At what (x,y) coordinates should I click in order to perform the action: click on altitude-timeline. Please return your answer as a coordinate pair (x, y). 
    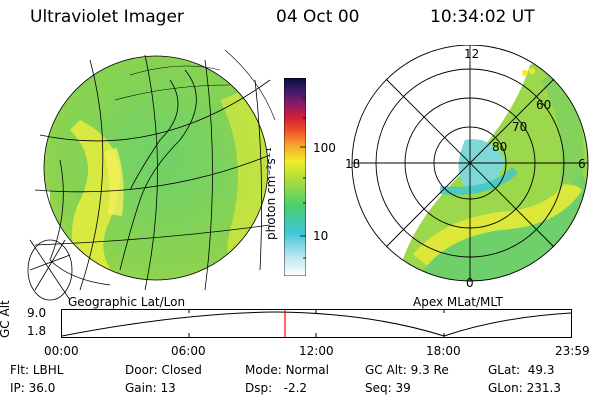
    Looking at the image, I should click on (316, 323).